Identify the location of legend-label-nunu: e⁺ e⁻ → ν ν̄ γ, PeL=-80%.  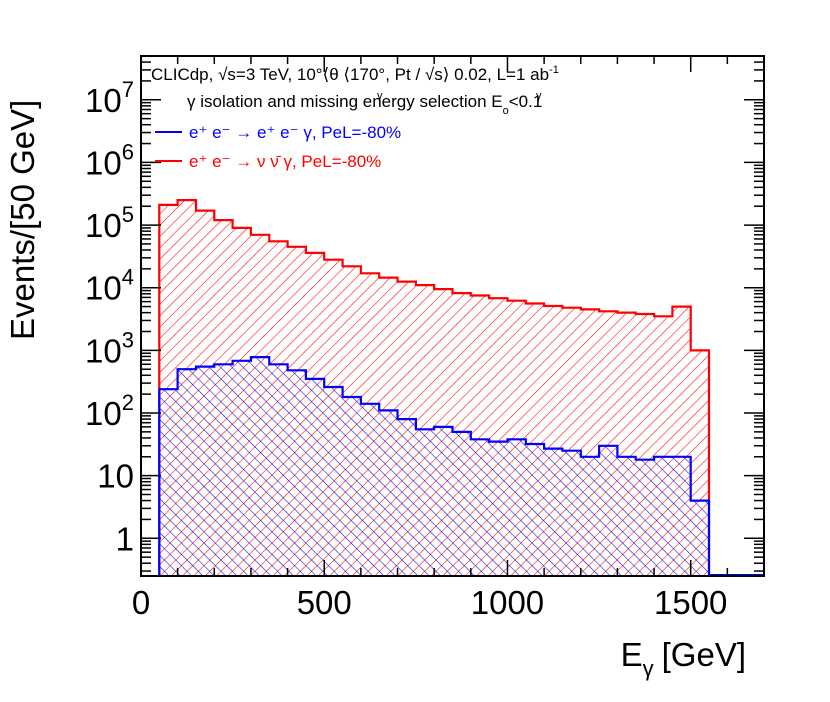
(285, 161).